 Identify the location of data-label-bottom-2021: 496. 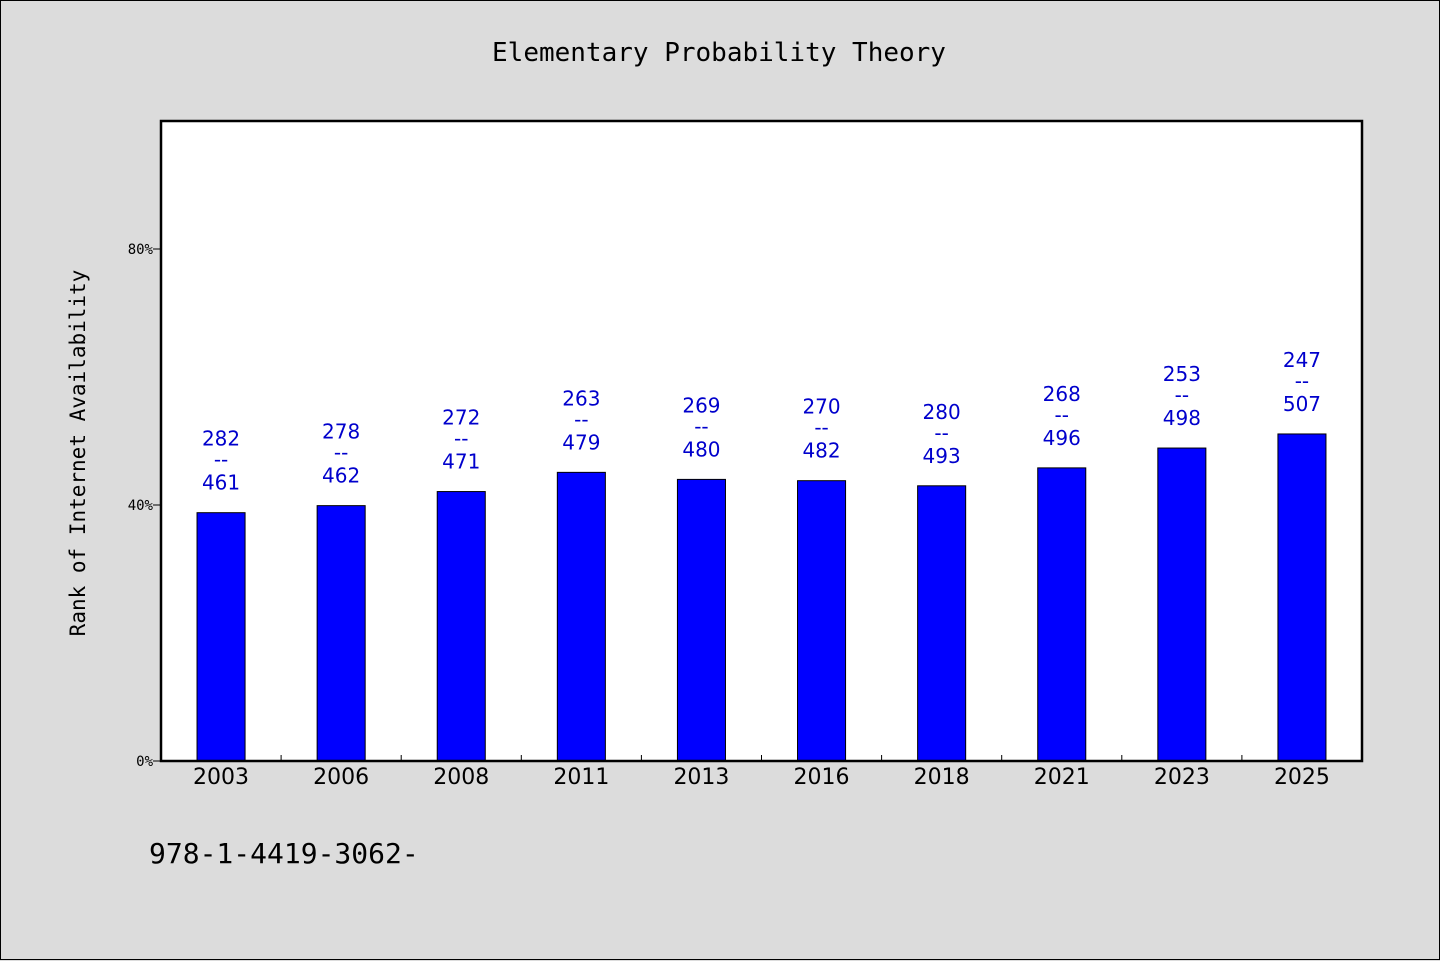
(1062, 438).